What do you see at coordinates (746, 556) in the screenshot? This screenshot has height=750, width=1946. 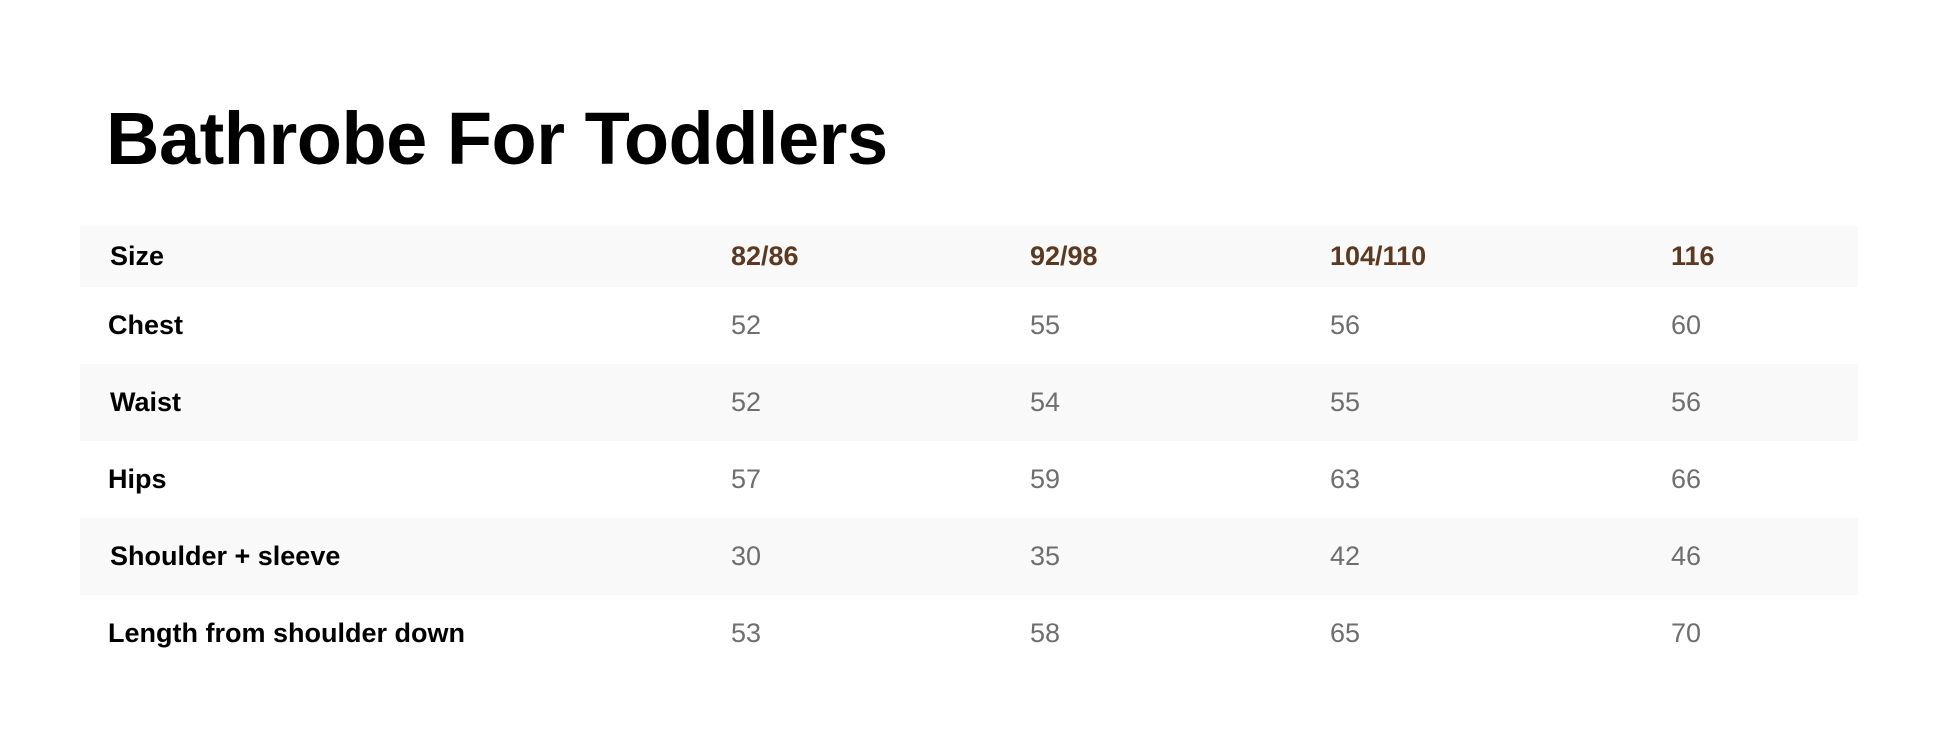 I see `cell-value: 30` at bounding box center [746, 556].